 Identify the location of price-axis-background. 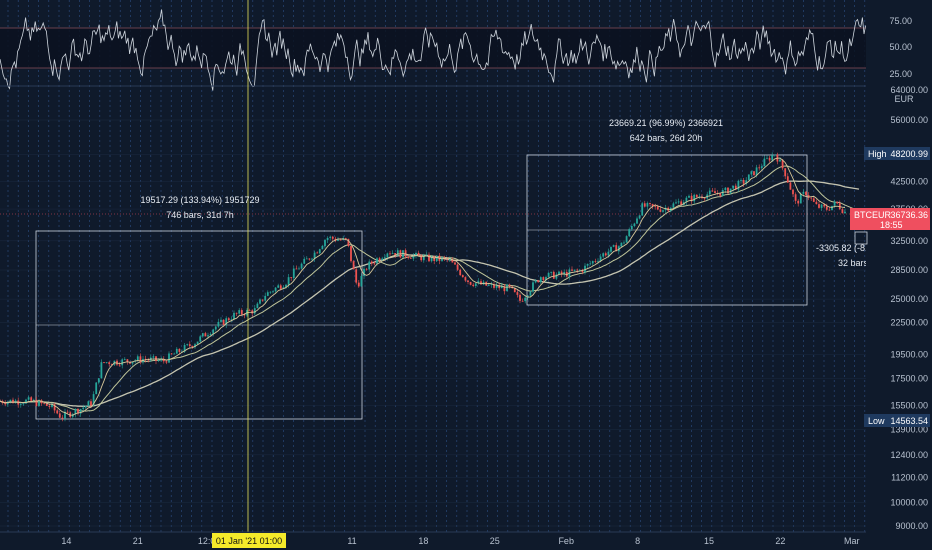
(899, 266).